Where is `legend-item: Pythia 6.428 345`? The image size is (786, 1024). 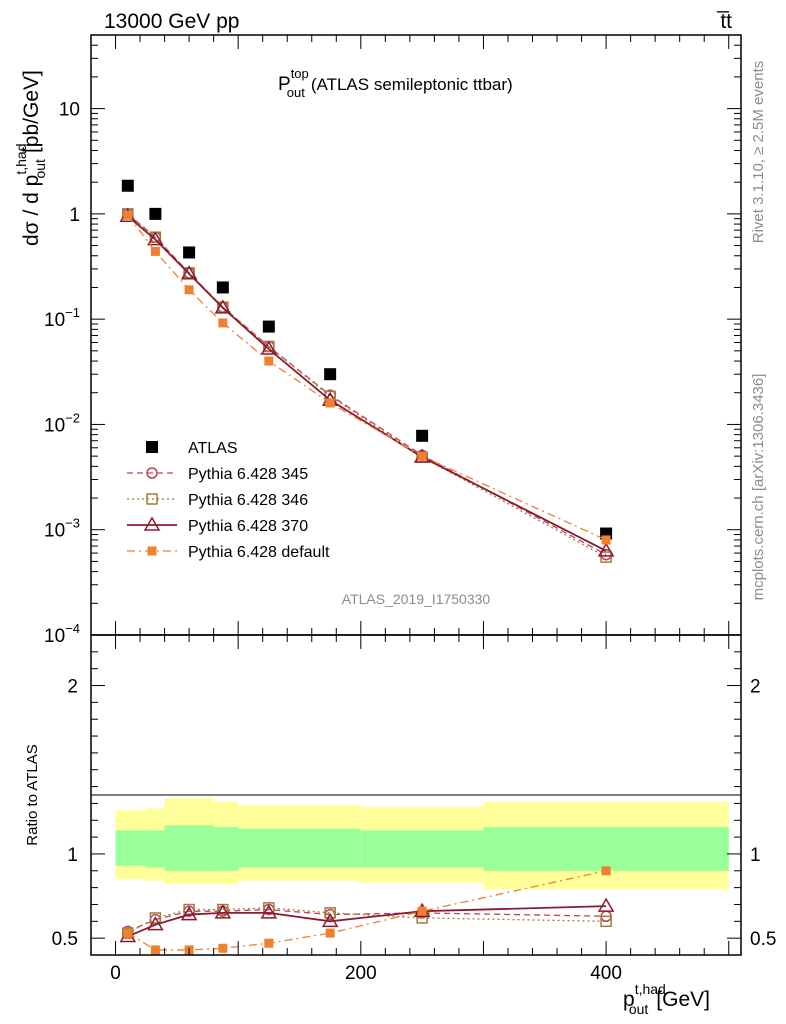
legend-item: Pythia 6.428 345 is located at coordinates (217, 474).